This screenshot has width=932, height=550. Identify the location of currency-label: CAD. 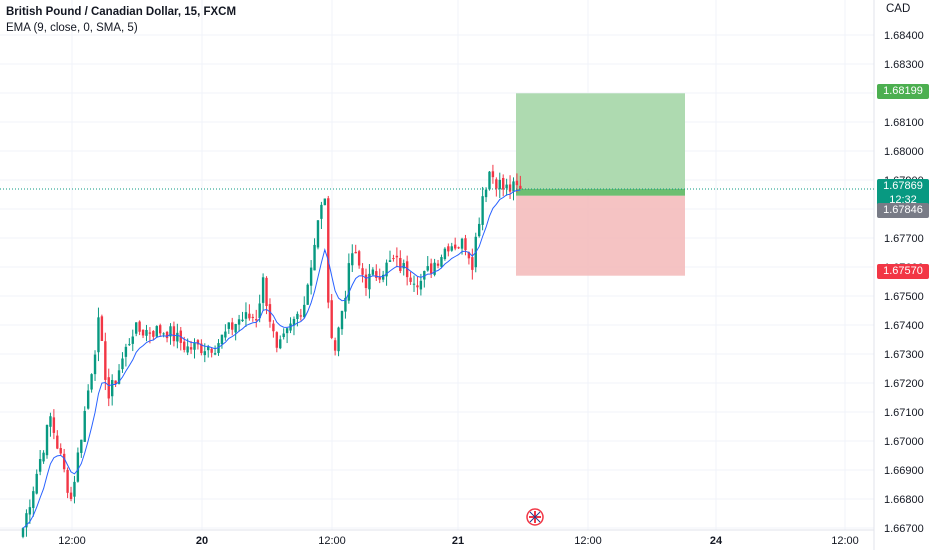
(898, 9).